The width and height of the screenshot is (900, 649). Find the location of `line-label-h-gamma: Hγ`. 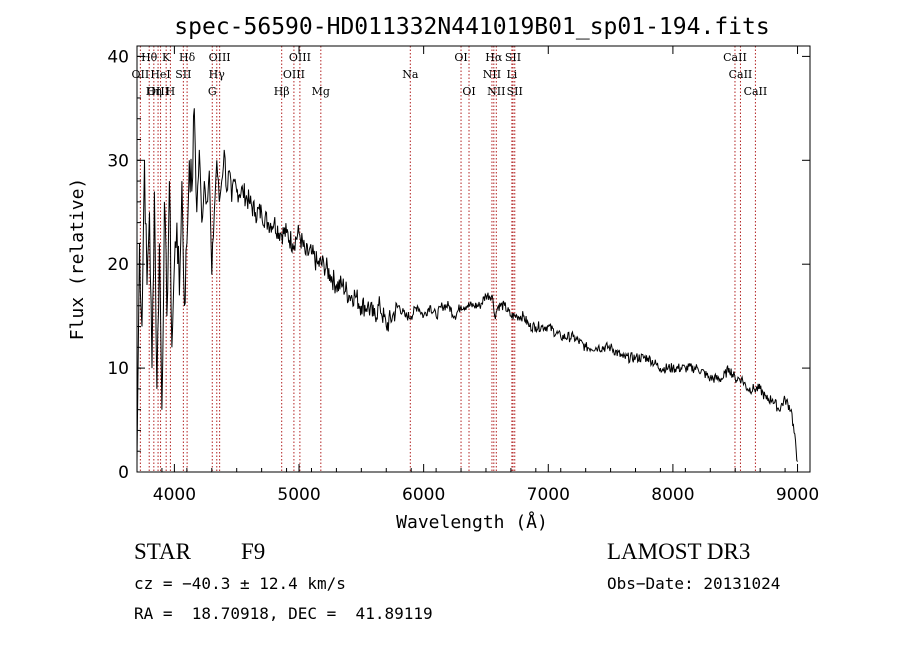

line-label-h-gamma: Hγ is located at coordinates (217, 74).